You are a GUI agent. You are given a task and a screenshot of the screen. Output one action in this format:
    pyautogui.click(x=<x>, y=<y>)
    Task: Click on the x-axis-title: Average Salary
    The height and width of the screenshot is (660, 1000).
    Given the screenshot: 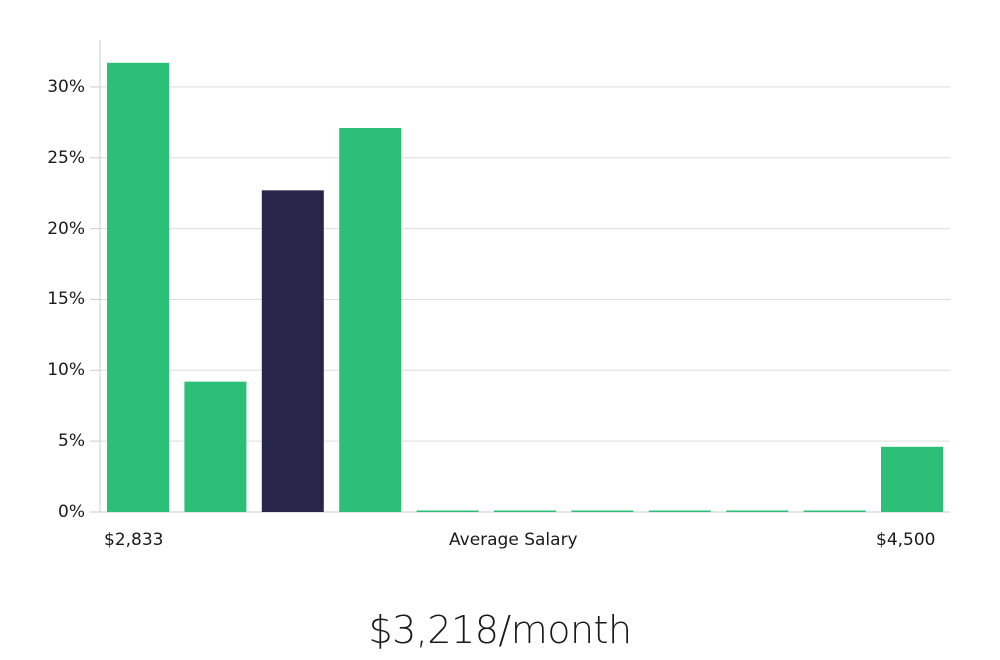 What is the action you would take?
    pyautogui.click(x=513, y=540)
    